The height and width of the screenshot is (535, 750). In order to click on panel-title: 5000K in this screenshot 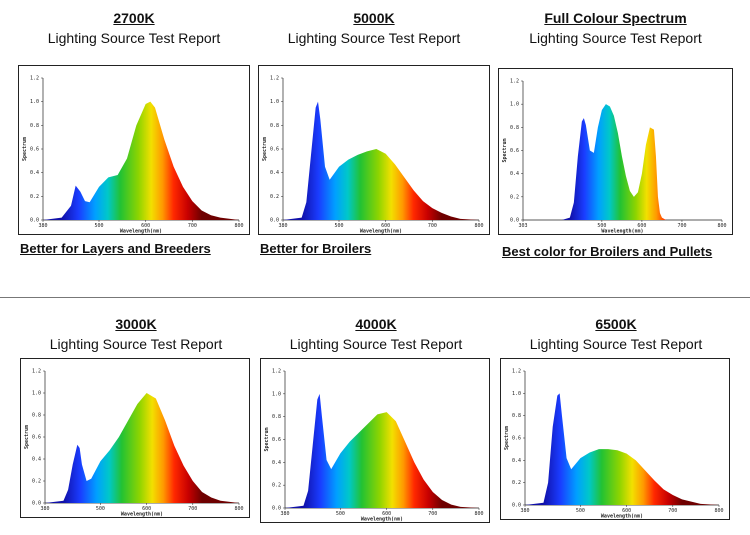, I will do `click(374, 18)`.